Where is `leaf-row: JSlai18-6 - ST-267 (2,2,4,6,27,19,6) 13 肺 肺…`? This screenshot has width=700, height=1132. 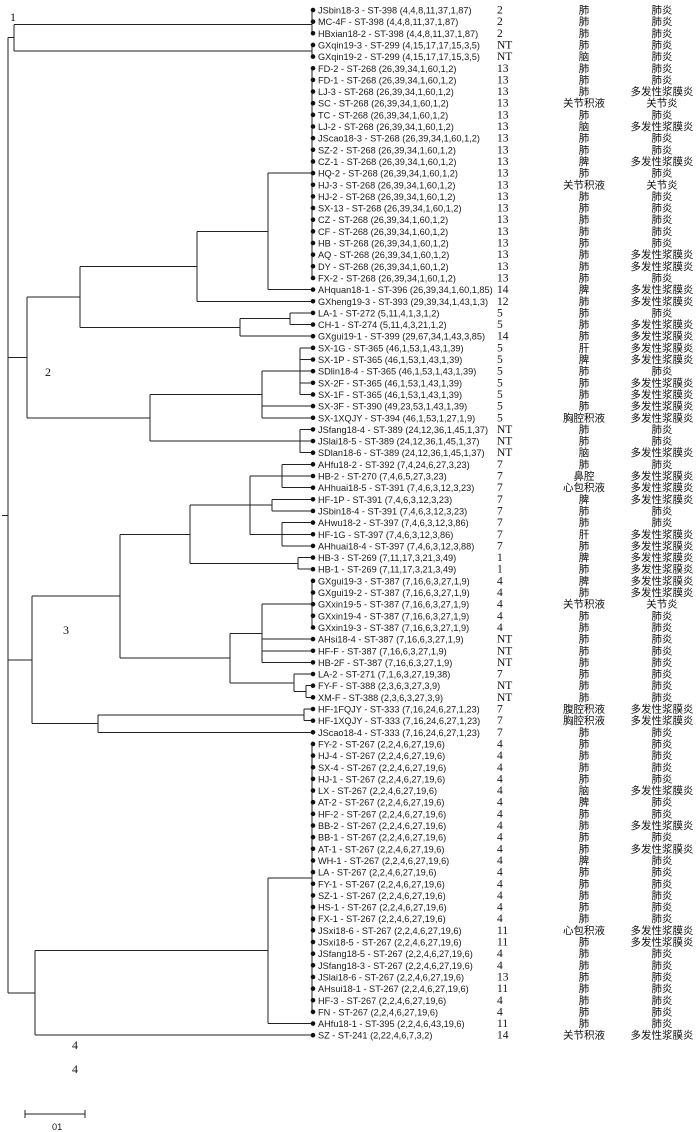 leaf-row: JSlai18-6 - ST-267 (2,2,4,6,27,19,6) 13 肺 肺… is located at coordinates (491, 977).